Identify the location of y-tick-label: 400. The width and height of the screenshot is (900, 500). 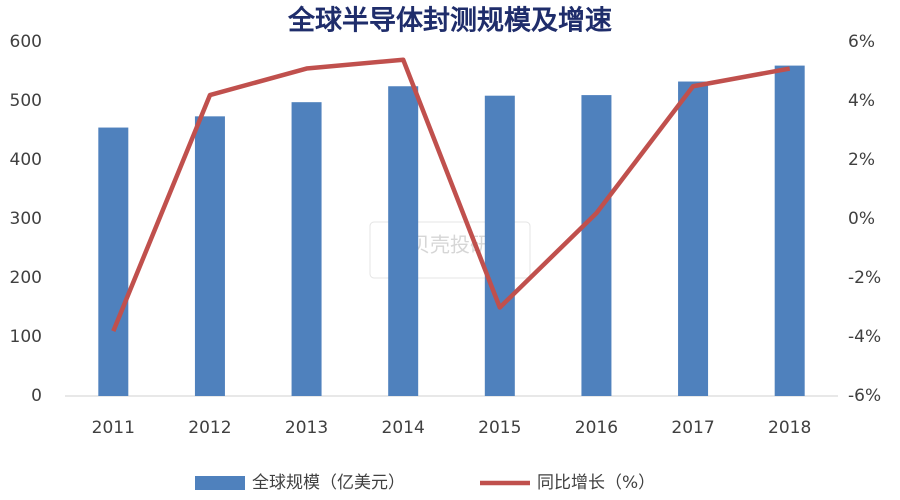
(26, 160).